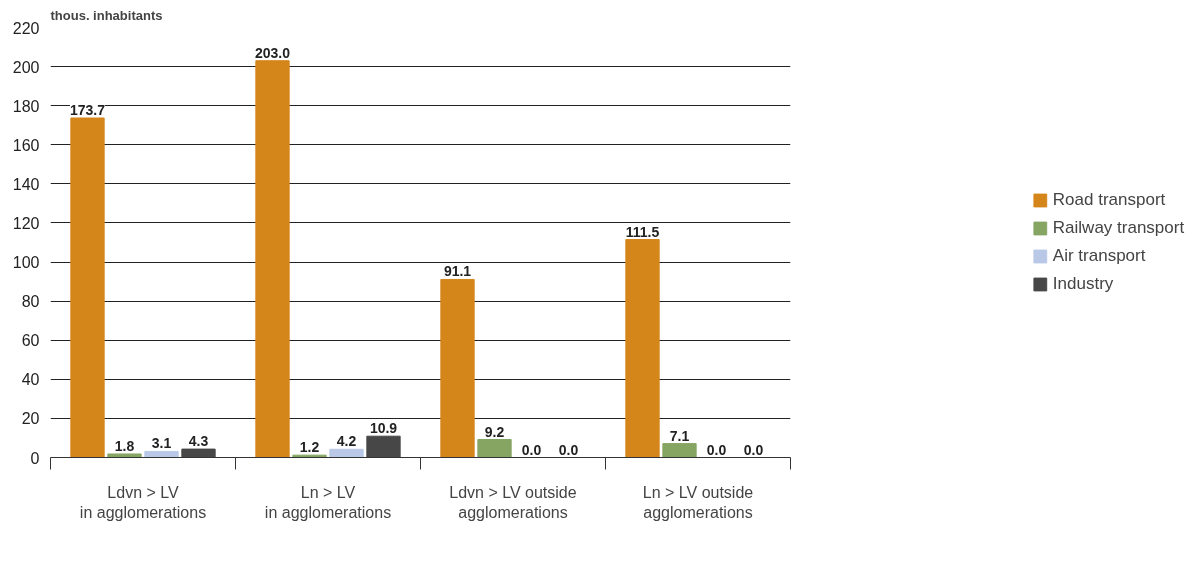 The width and height of the screenshot is (1204, 585). I want to click on legend-label: Road transport, so click(1109, 200).